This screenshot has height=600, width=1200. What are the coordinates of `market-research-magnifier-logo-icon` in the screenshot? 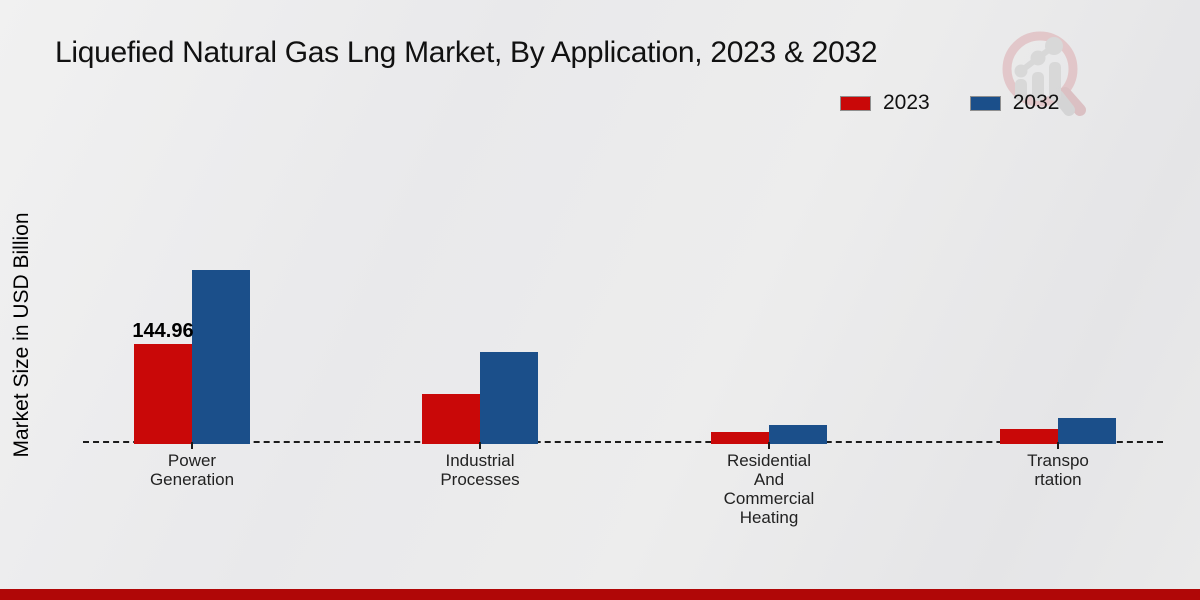 It's located at (1041, 72).